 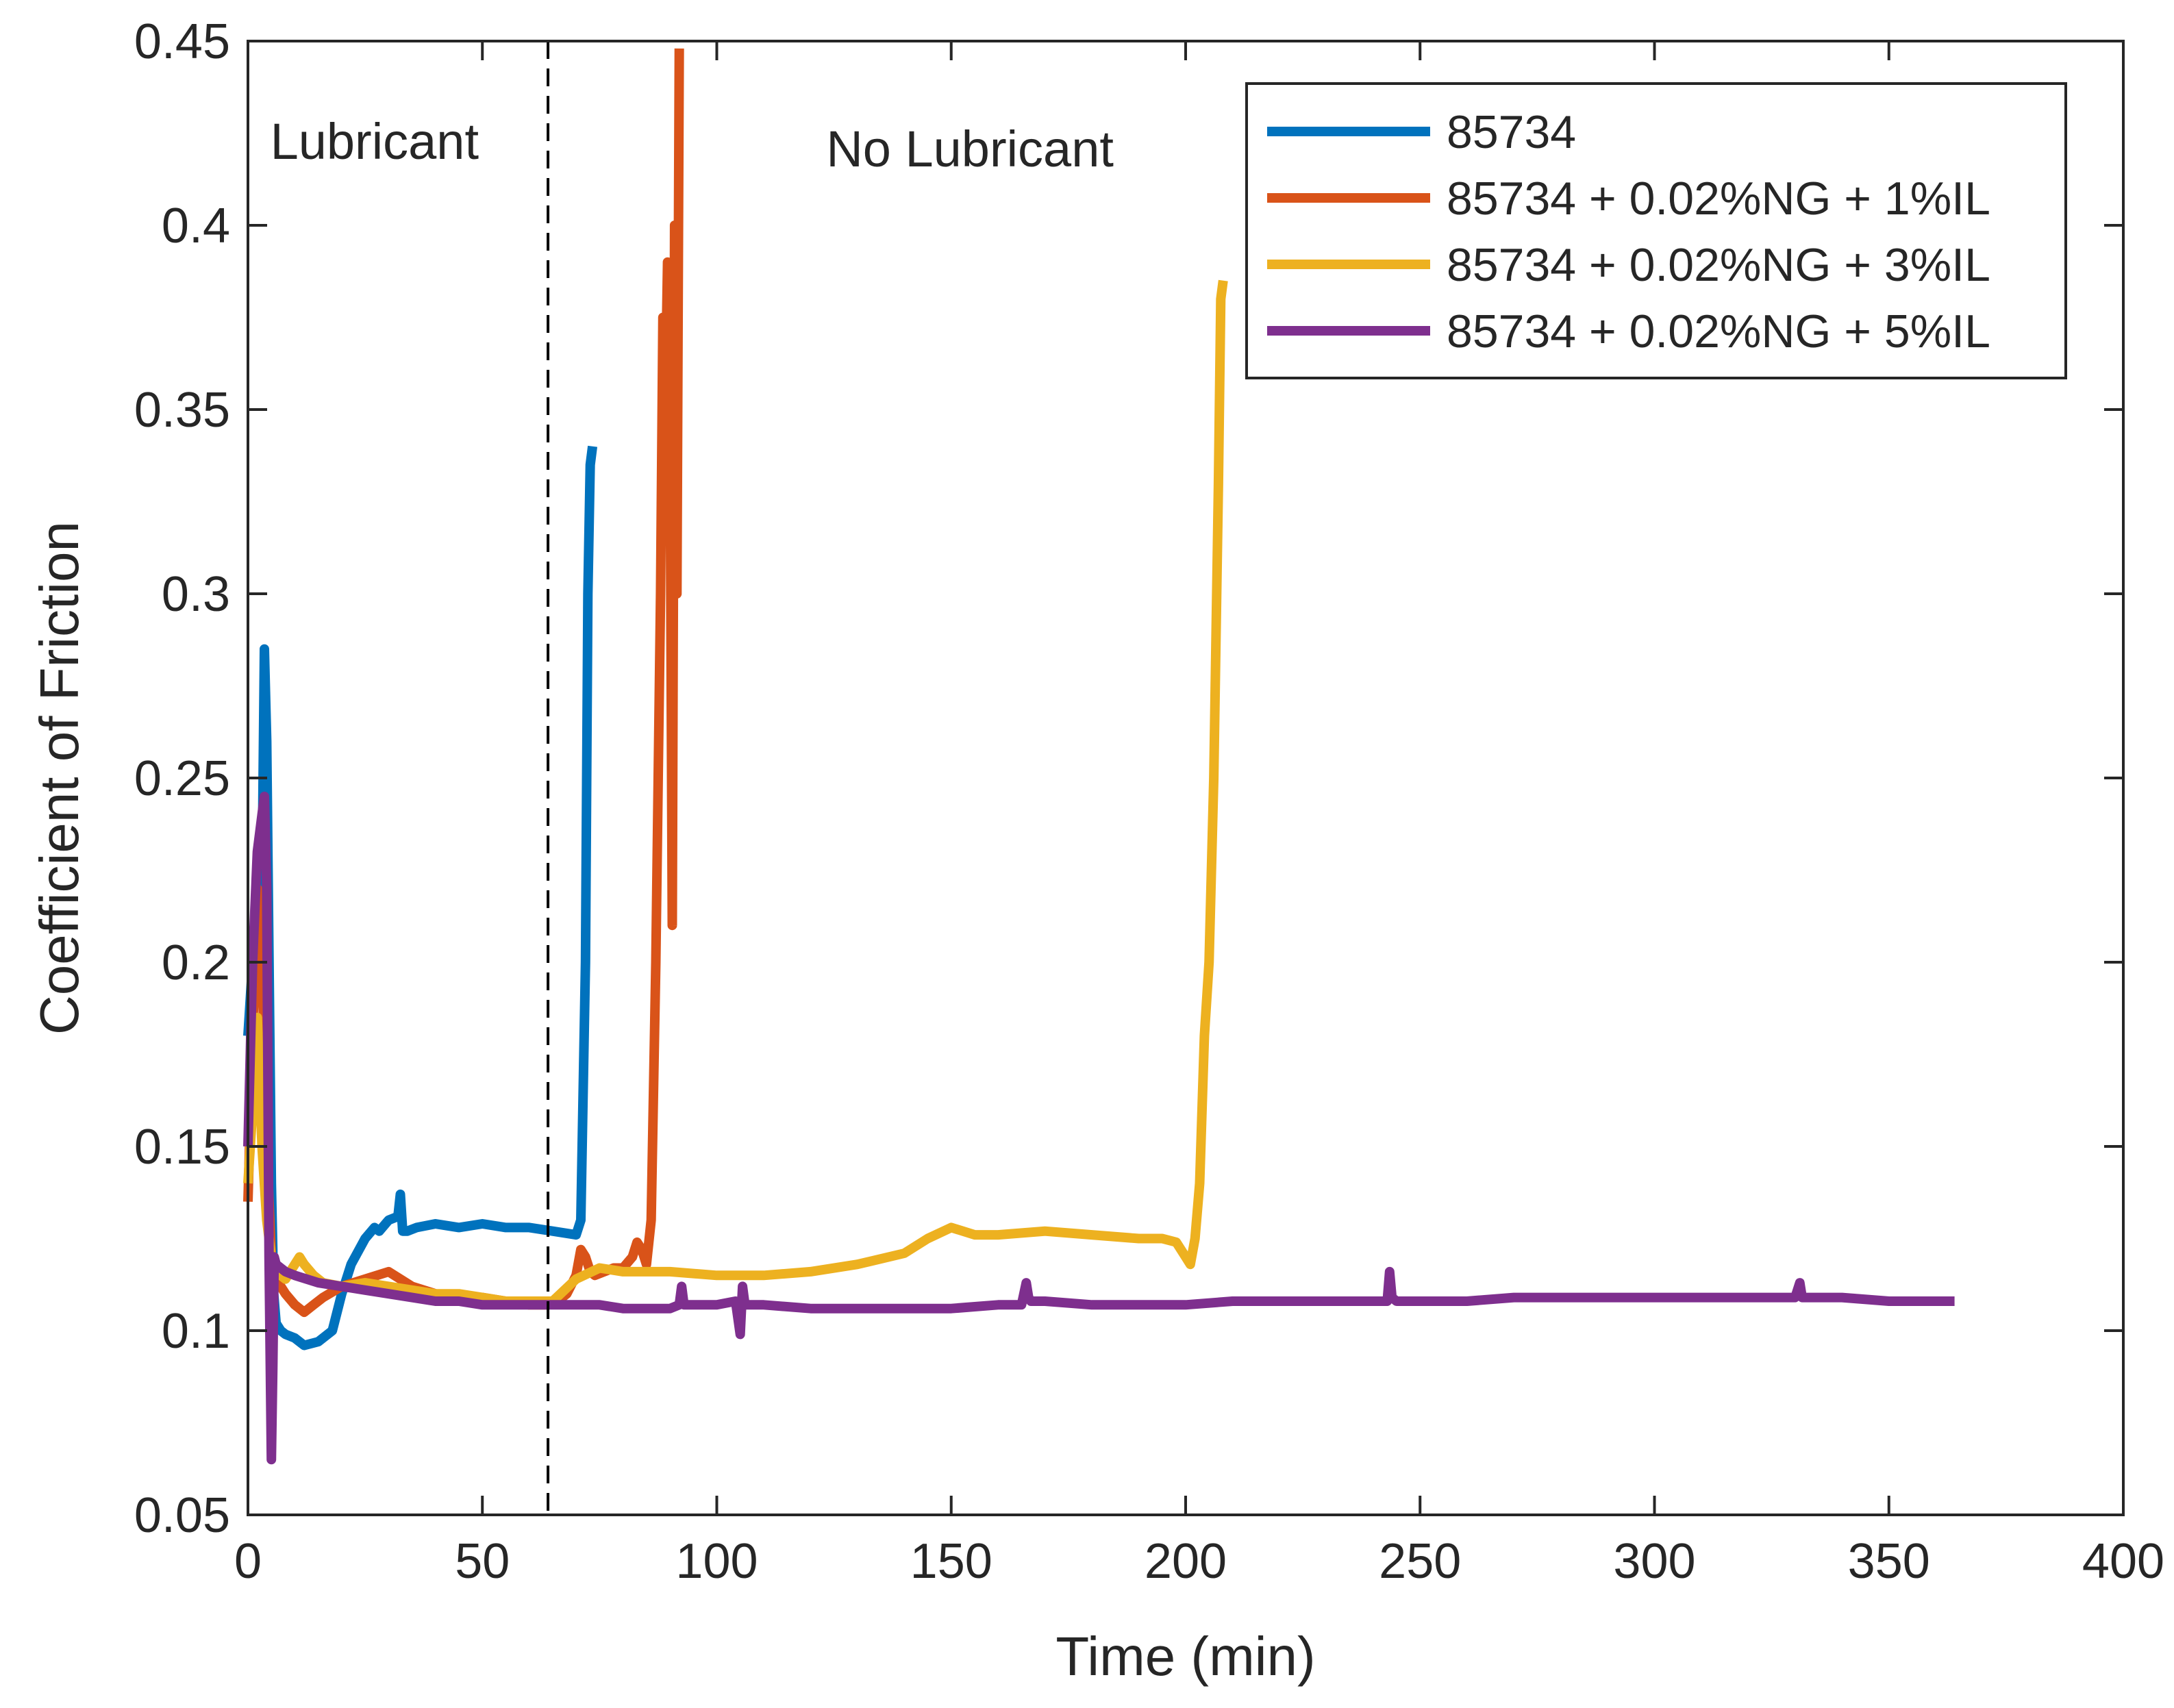 What do you see at coordinates (375, 141) in the screenshot?
I see `annotation-label: Lubricant` at bounding box center [375, 141].